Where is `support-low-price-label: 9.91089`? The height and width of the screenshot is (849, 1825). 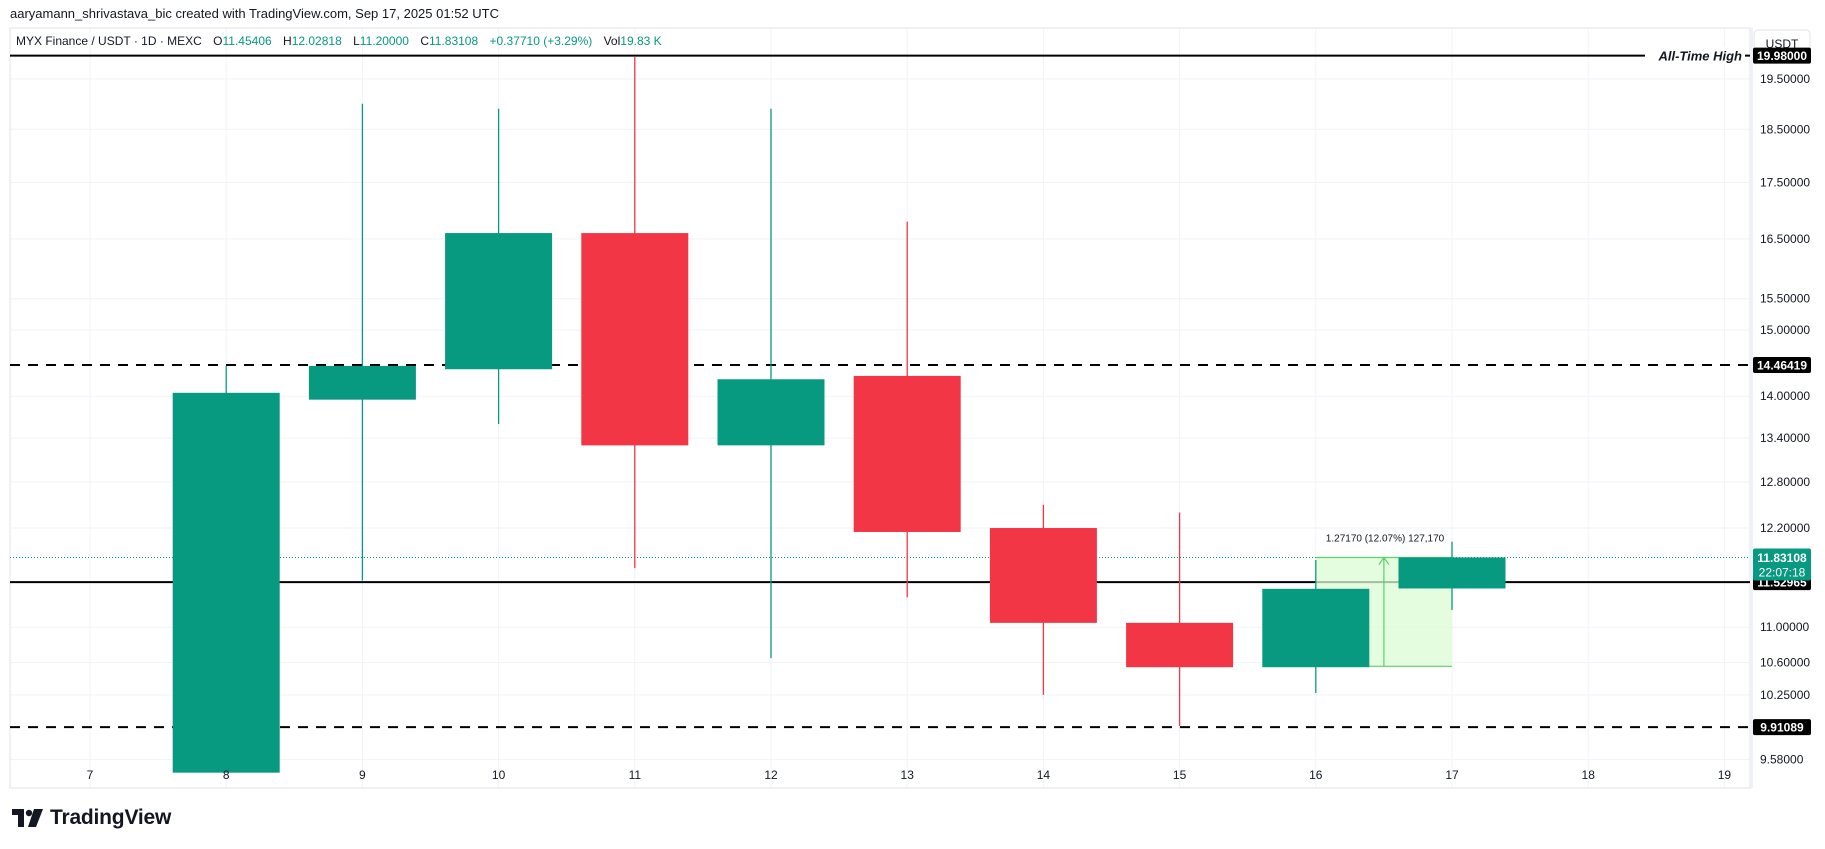 support-low-price-label: 9.91089 is located at coordinates (1782, 728).